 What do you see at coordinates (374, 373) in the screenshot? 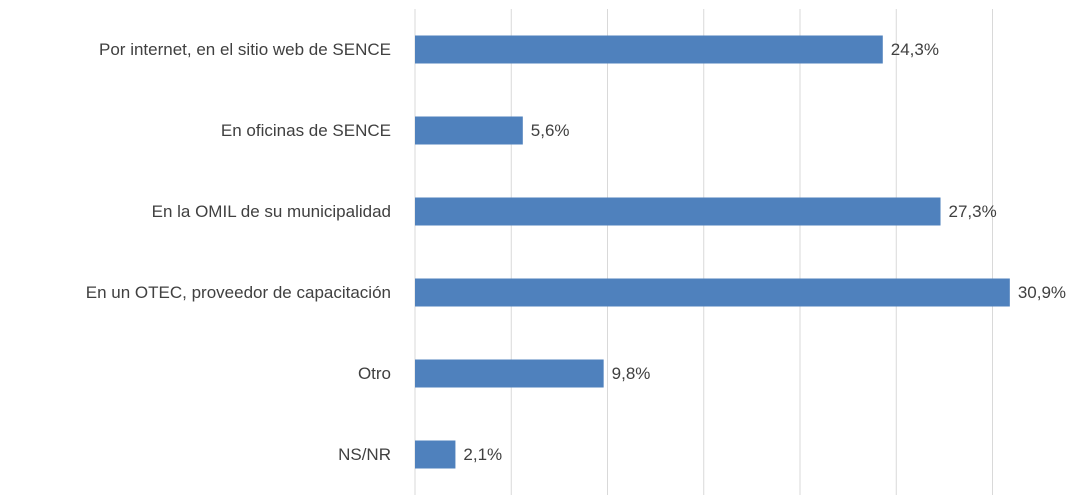
I see `y-tick-label: Otro` at bounding box center [374, 373].